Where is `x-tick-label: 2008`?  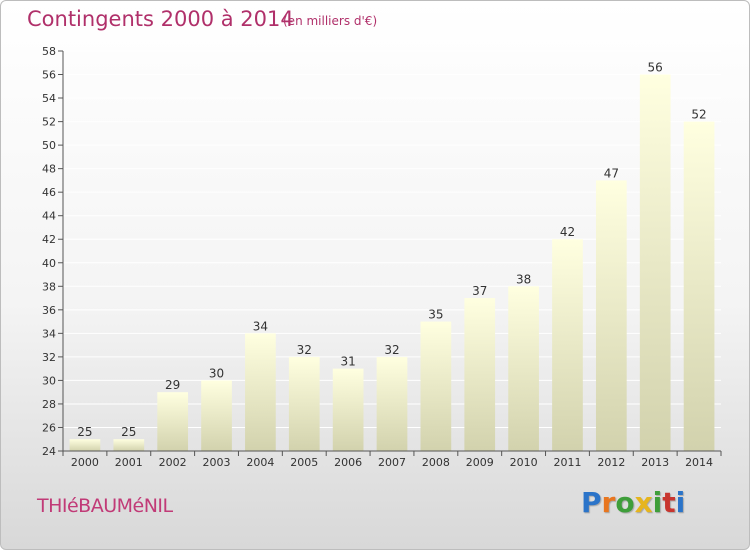
x-tick-label: 2008 is located at coordinates (436, 462).